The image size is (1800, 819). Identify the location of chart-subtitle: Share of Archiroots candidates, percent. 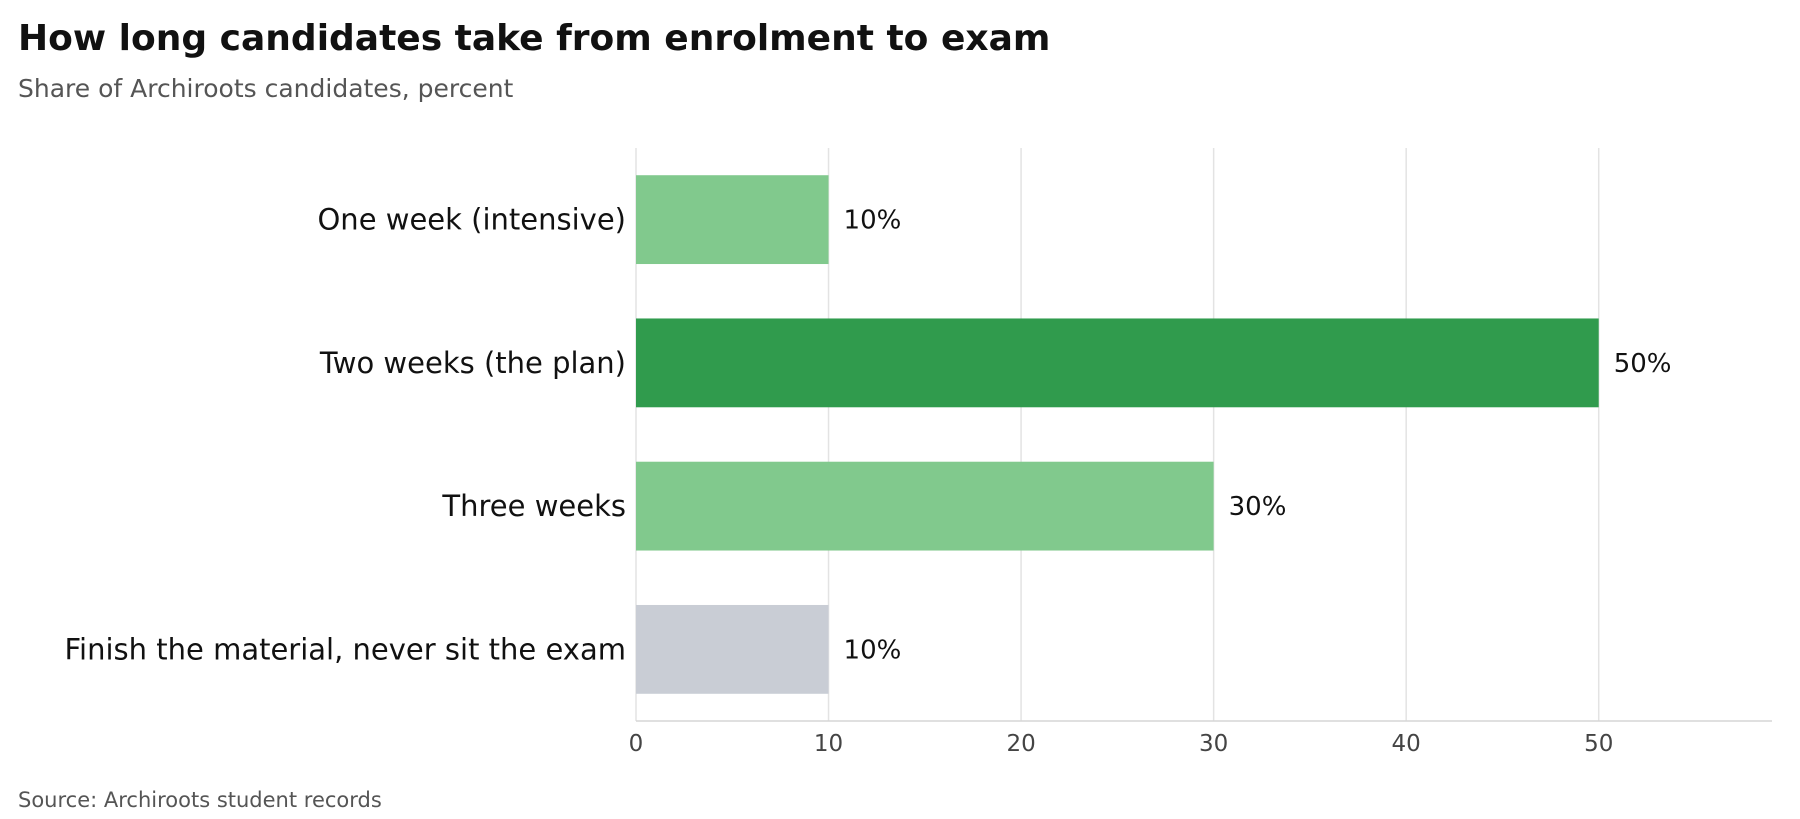
(266, 88).